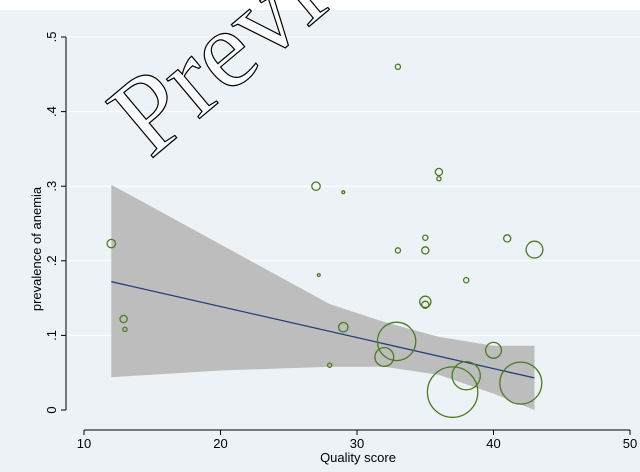 The height and width of the screenshot is (472, 640). What do you see at coordinates (51, 37) in the screenshot?
I see `y-tick-label: .5` at bounding box center [51, 37].